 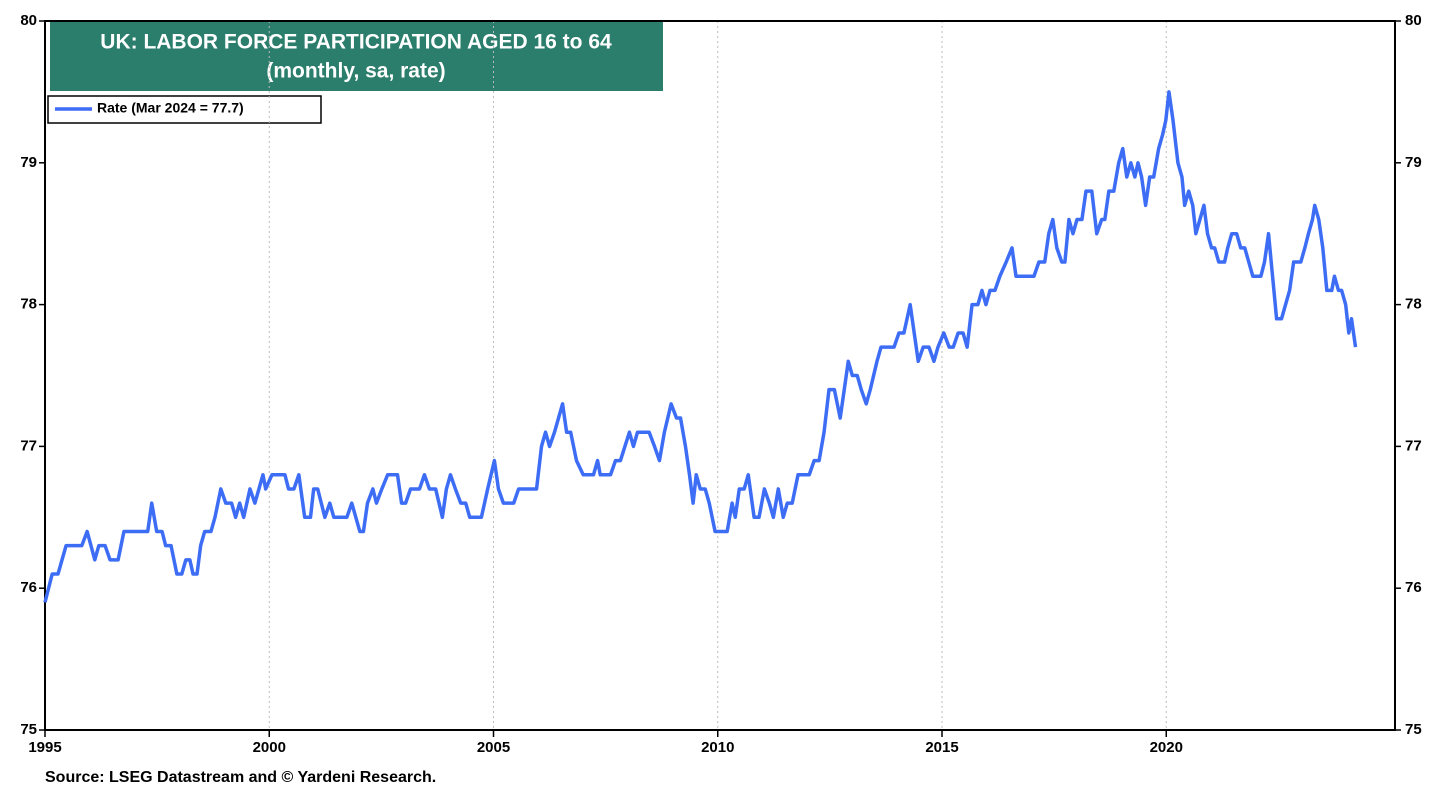 What do you see at coordinates (493, 747) in the screenshot?
I see `x-tick-label: 2005` at bounding box center [493, 747].